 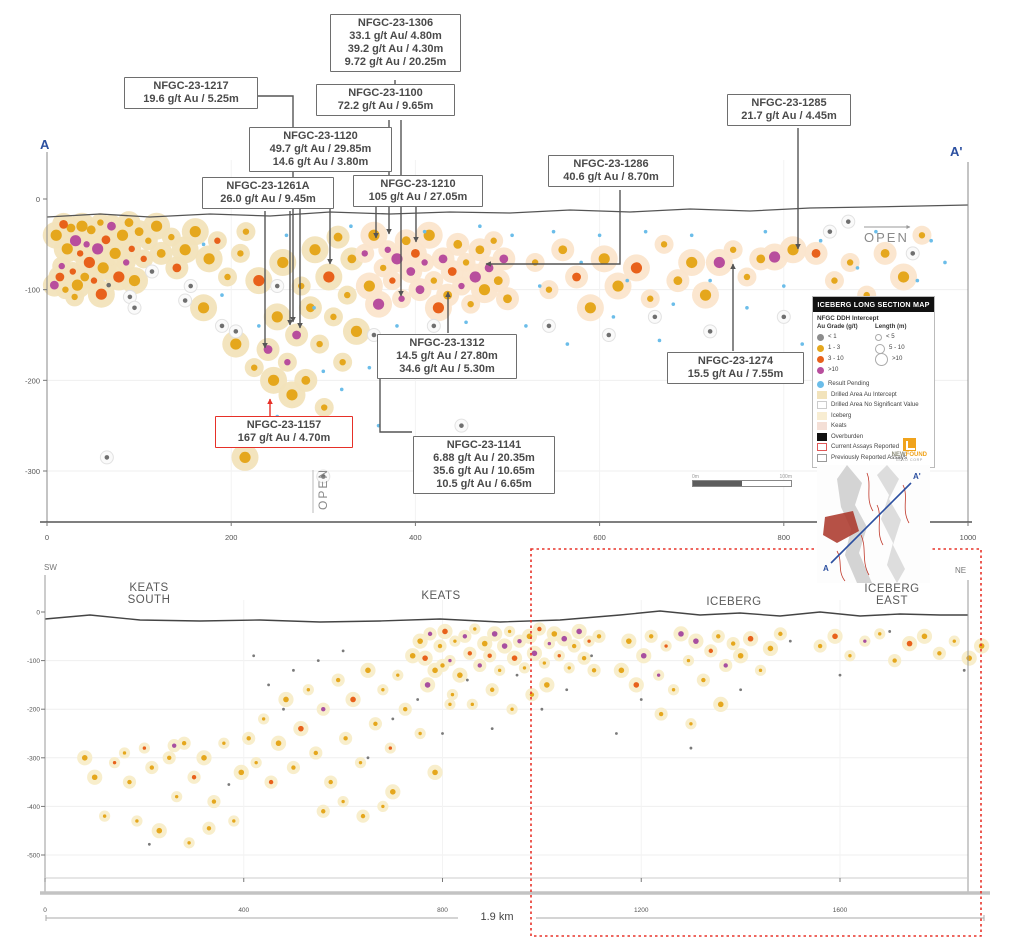 What do you see at coordinates (611, 171) in the screenshot?
I see `callout-nfgc-23-1286: NFGC-23-1286 40.6 g/t Au / 8.70m` at bounding box center [611, 171].